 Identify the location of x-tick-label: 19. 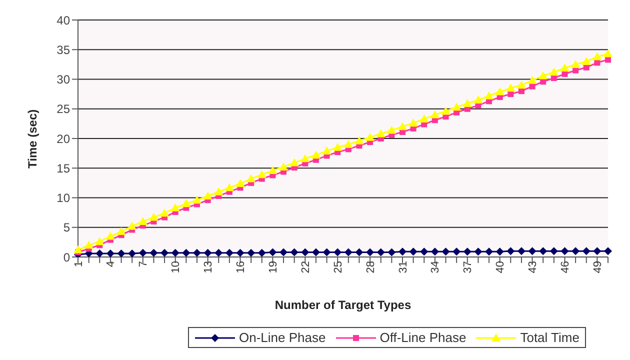
(274, 267).